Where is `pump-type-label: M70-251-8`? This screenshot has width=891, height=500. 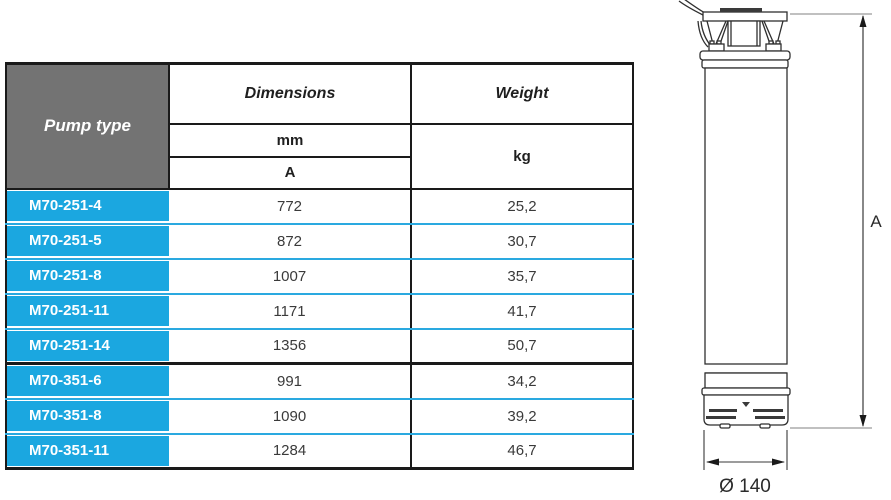 pump-type-label: M70-251-8 is located at coordinates (88, 276).